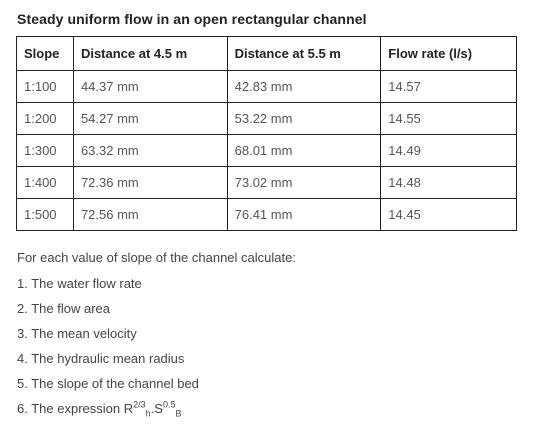 Image resolution: width=550 pixels, height=436 pixels. I want to click on expression-mid: .S, so click(156, 408).